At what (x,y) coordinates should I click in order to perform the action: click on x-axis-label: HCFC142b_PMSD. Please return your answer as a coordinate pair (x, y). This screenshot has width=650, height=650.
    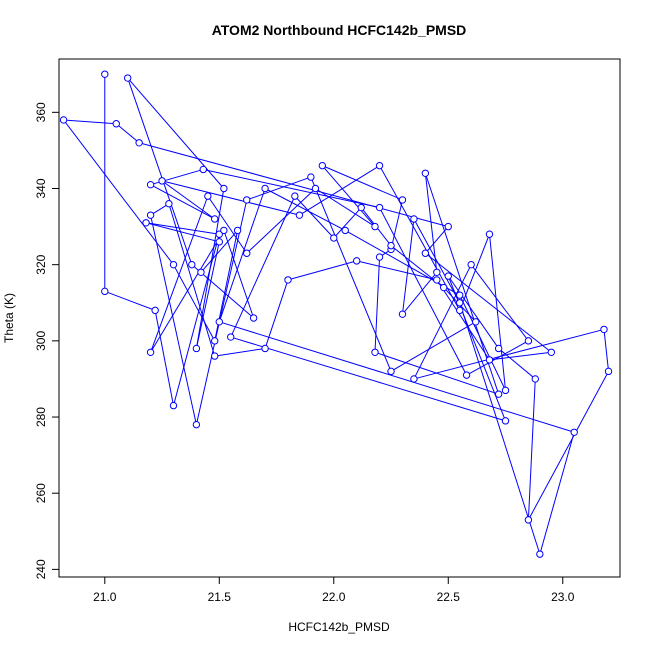
    Looking at the image, I should click on (339, 627).